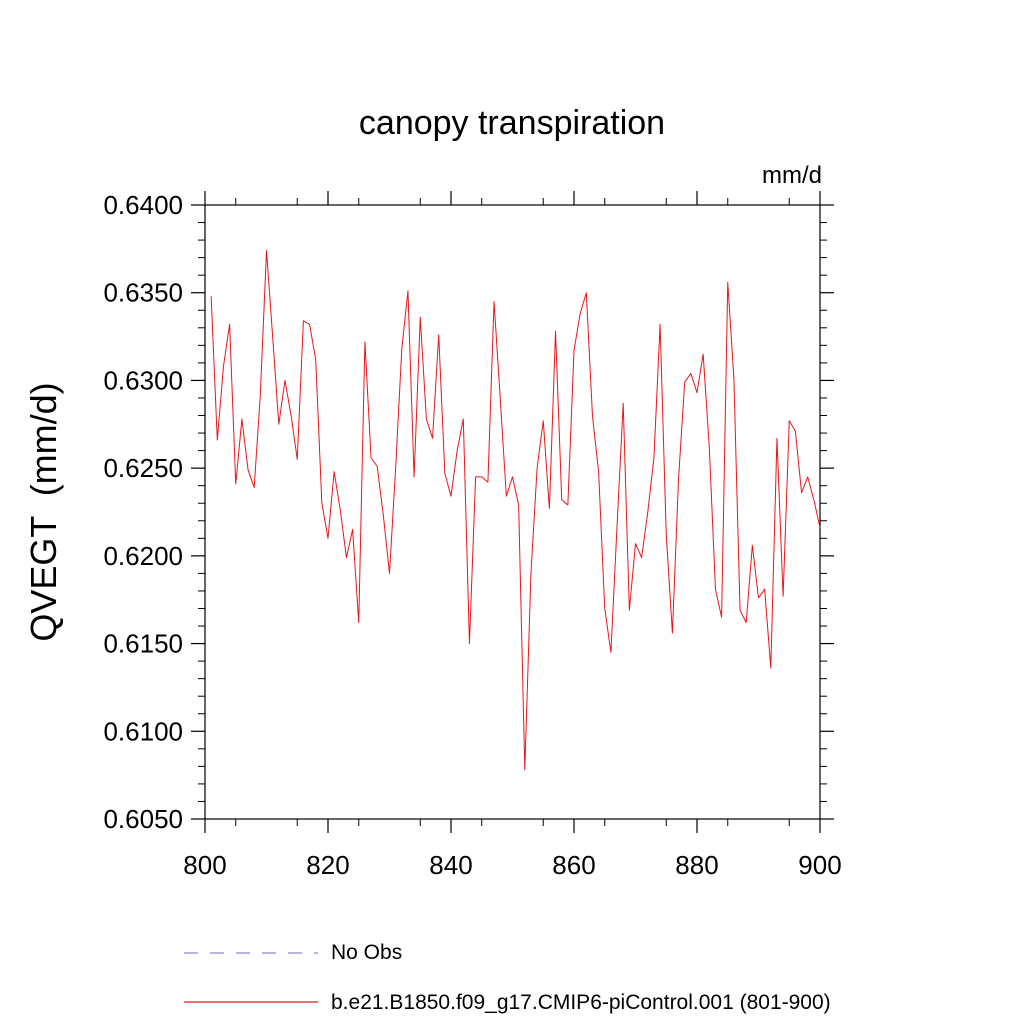  What do you see at coordinates (204, 865) in the screenshot?
I see `x-tick-label: 800` at bounding box center [204, 865].